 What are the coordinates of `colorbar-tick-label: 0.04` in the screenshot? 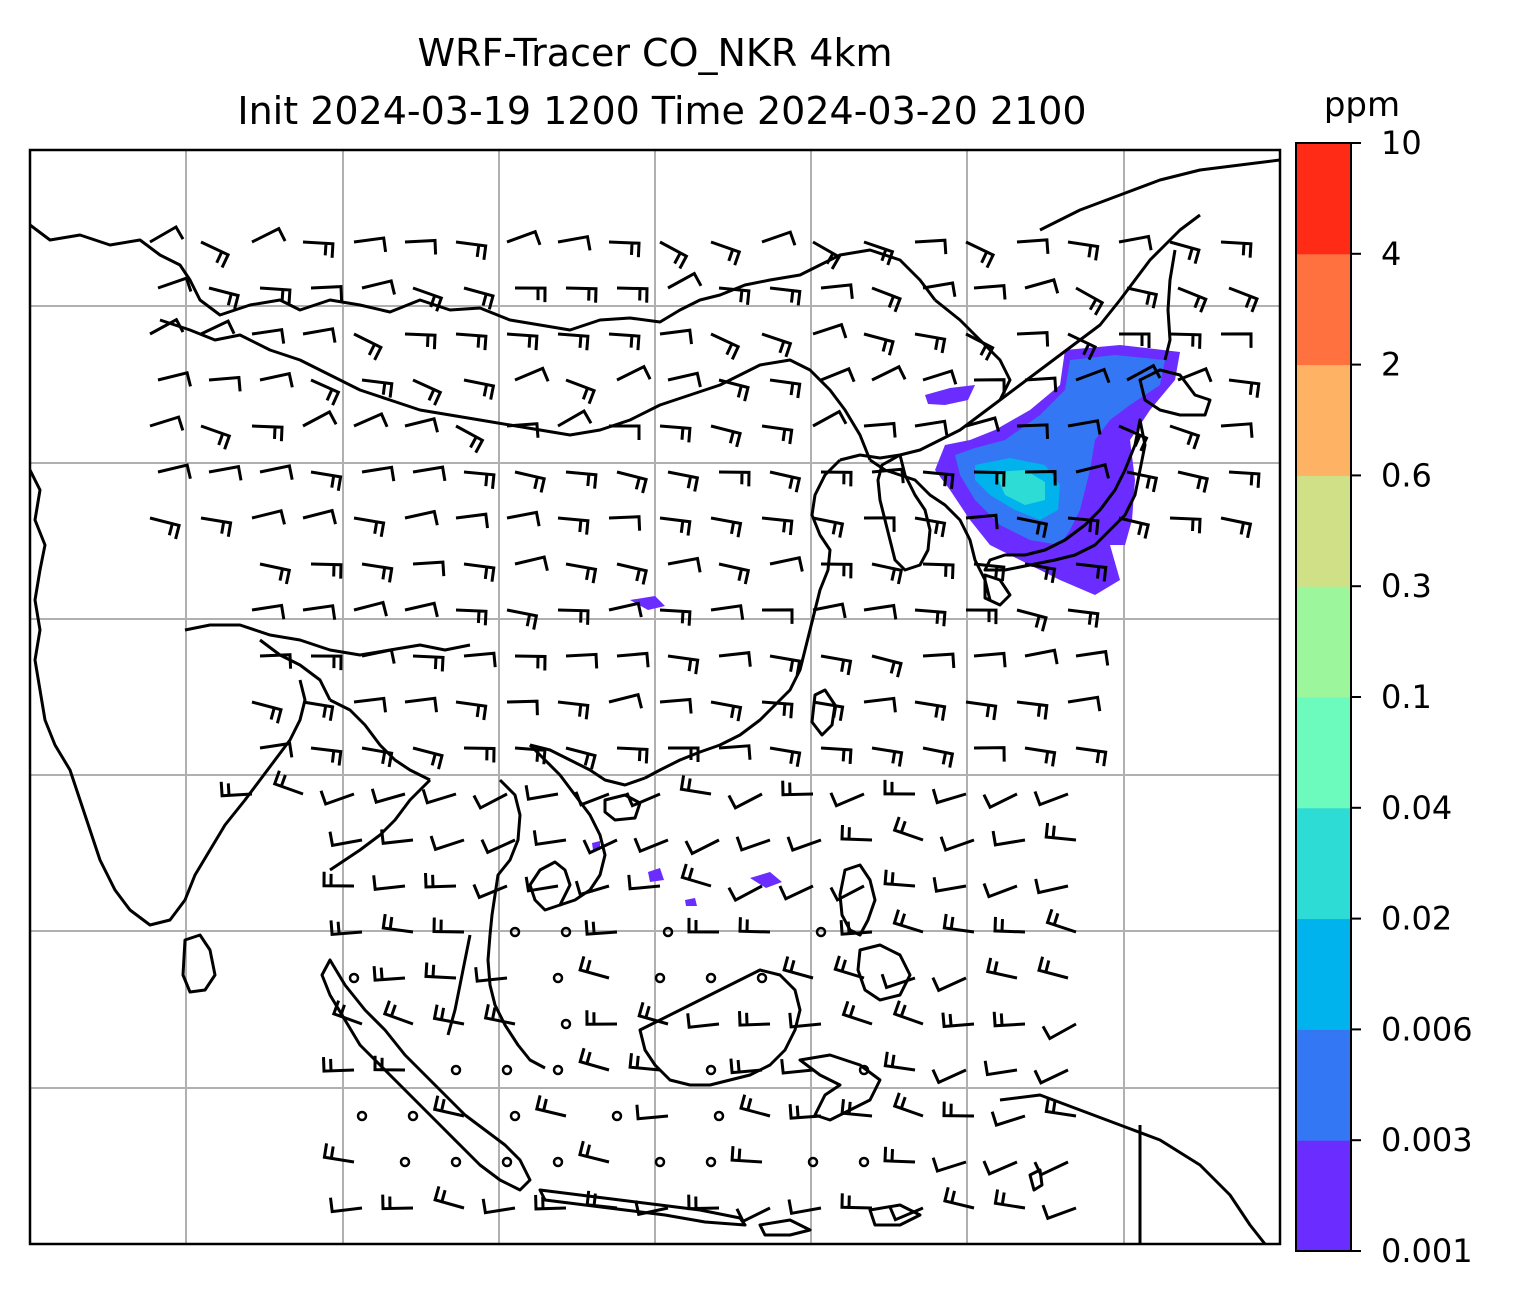 It's located at (1416, 808).